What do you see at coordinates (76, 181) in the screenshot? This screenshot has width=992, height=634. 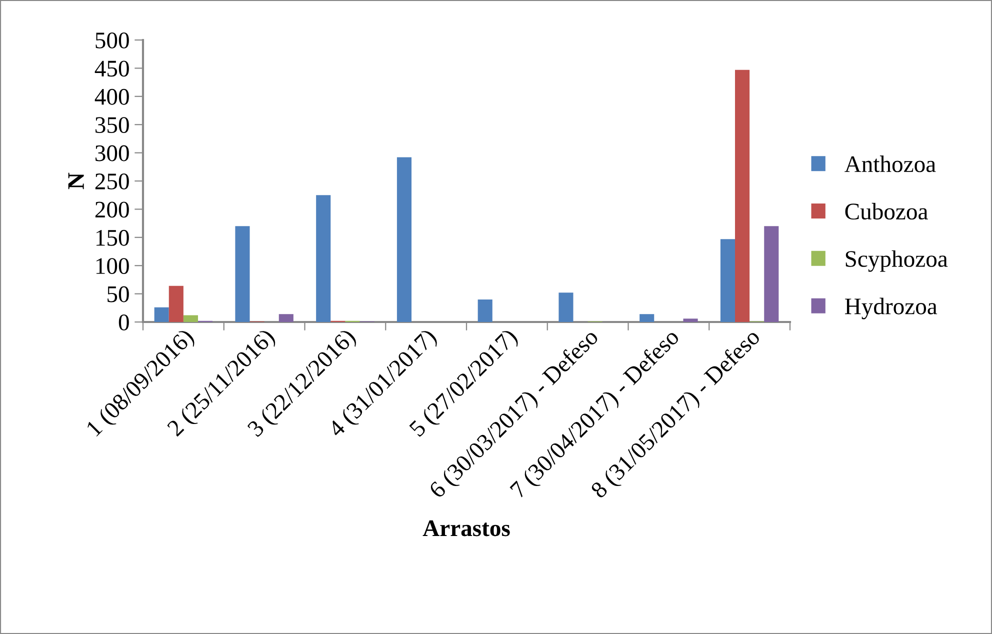 I see `y-axis-title: N` at bounding box center [76, 181].